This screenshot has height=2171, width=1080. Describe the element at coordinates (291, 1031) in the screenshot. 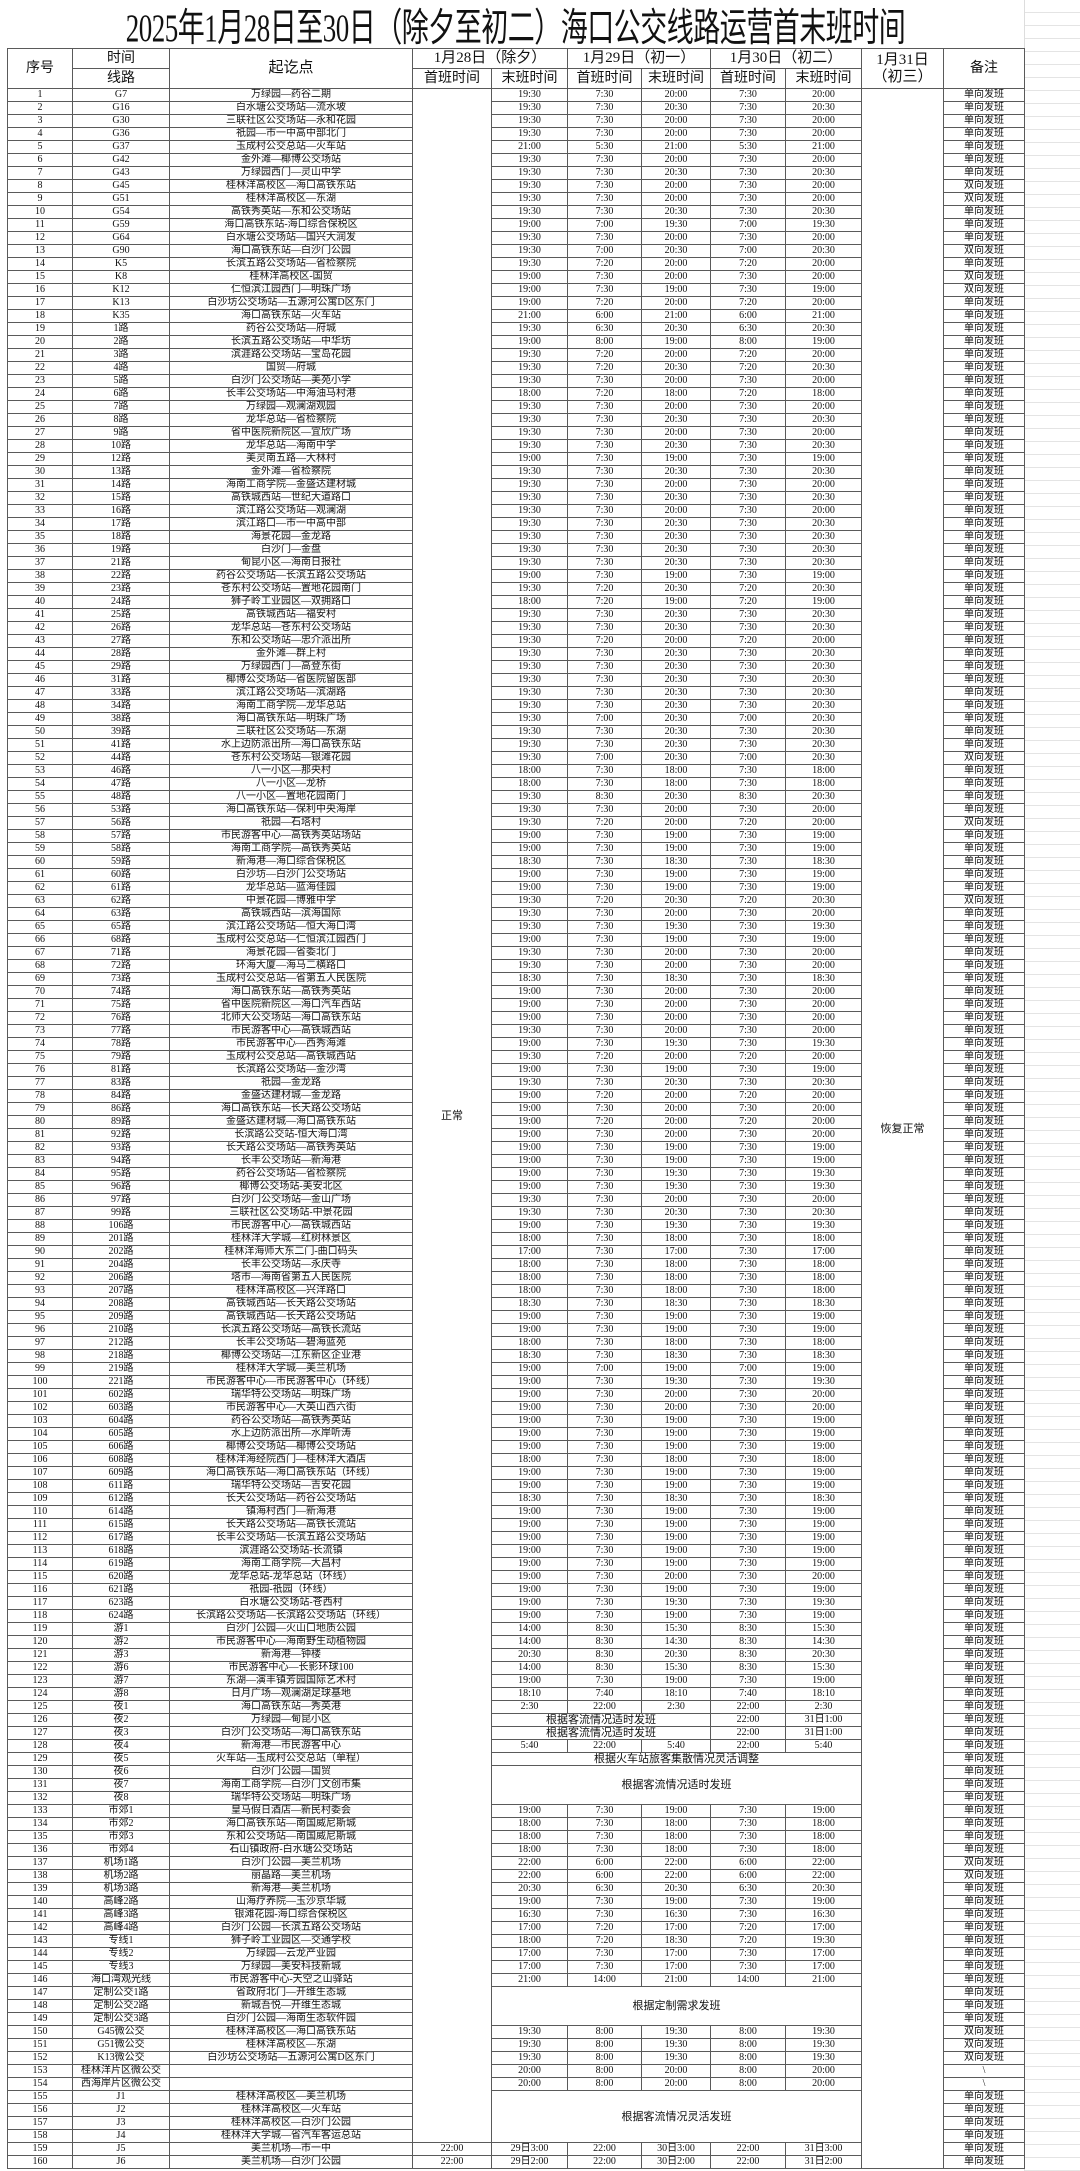

I see `row-route: 市民游客中心—高铁城西站` at that location.